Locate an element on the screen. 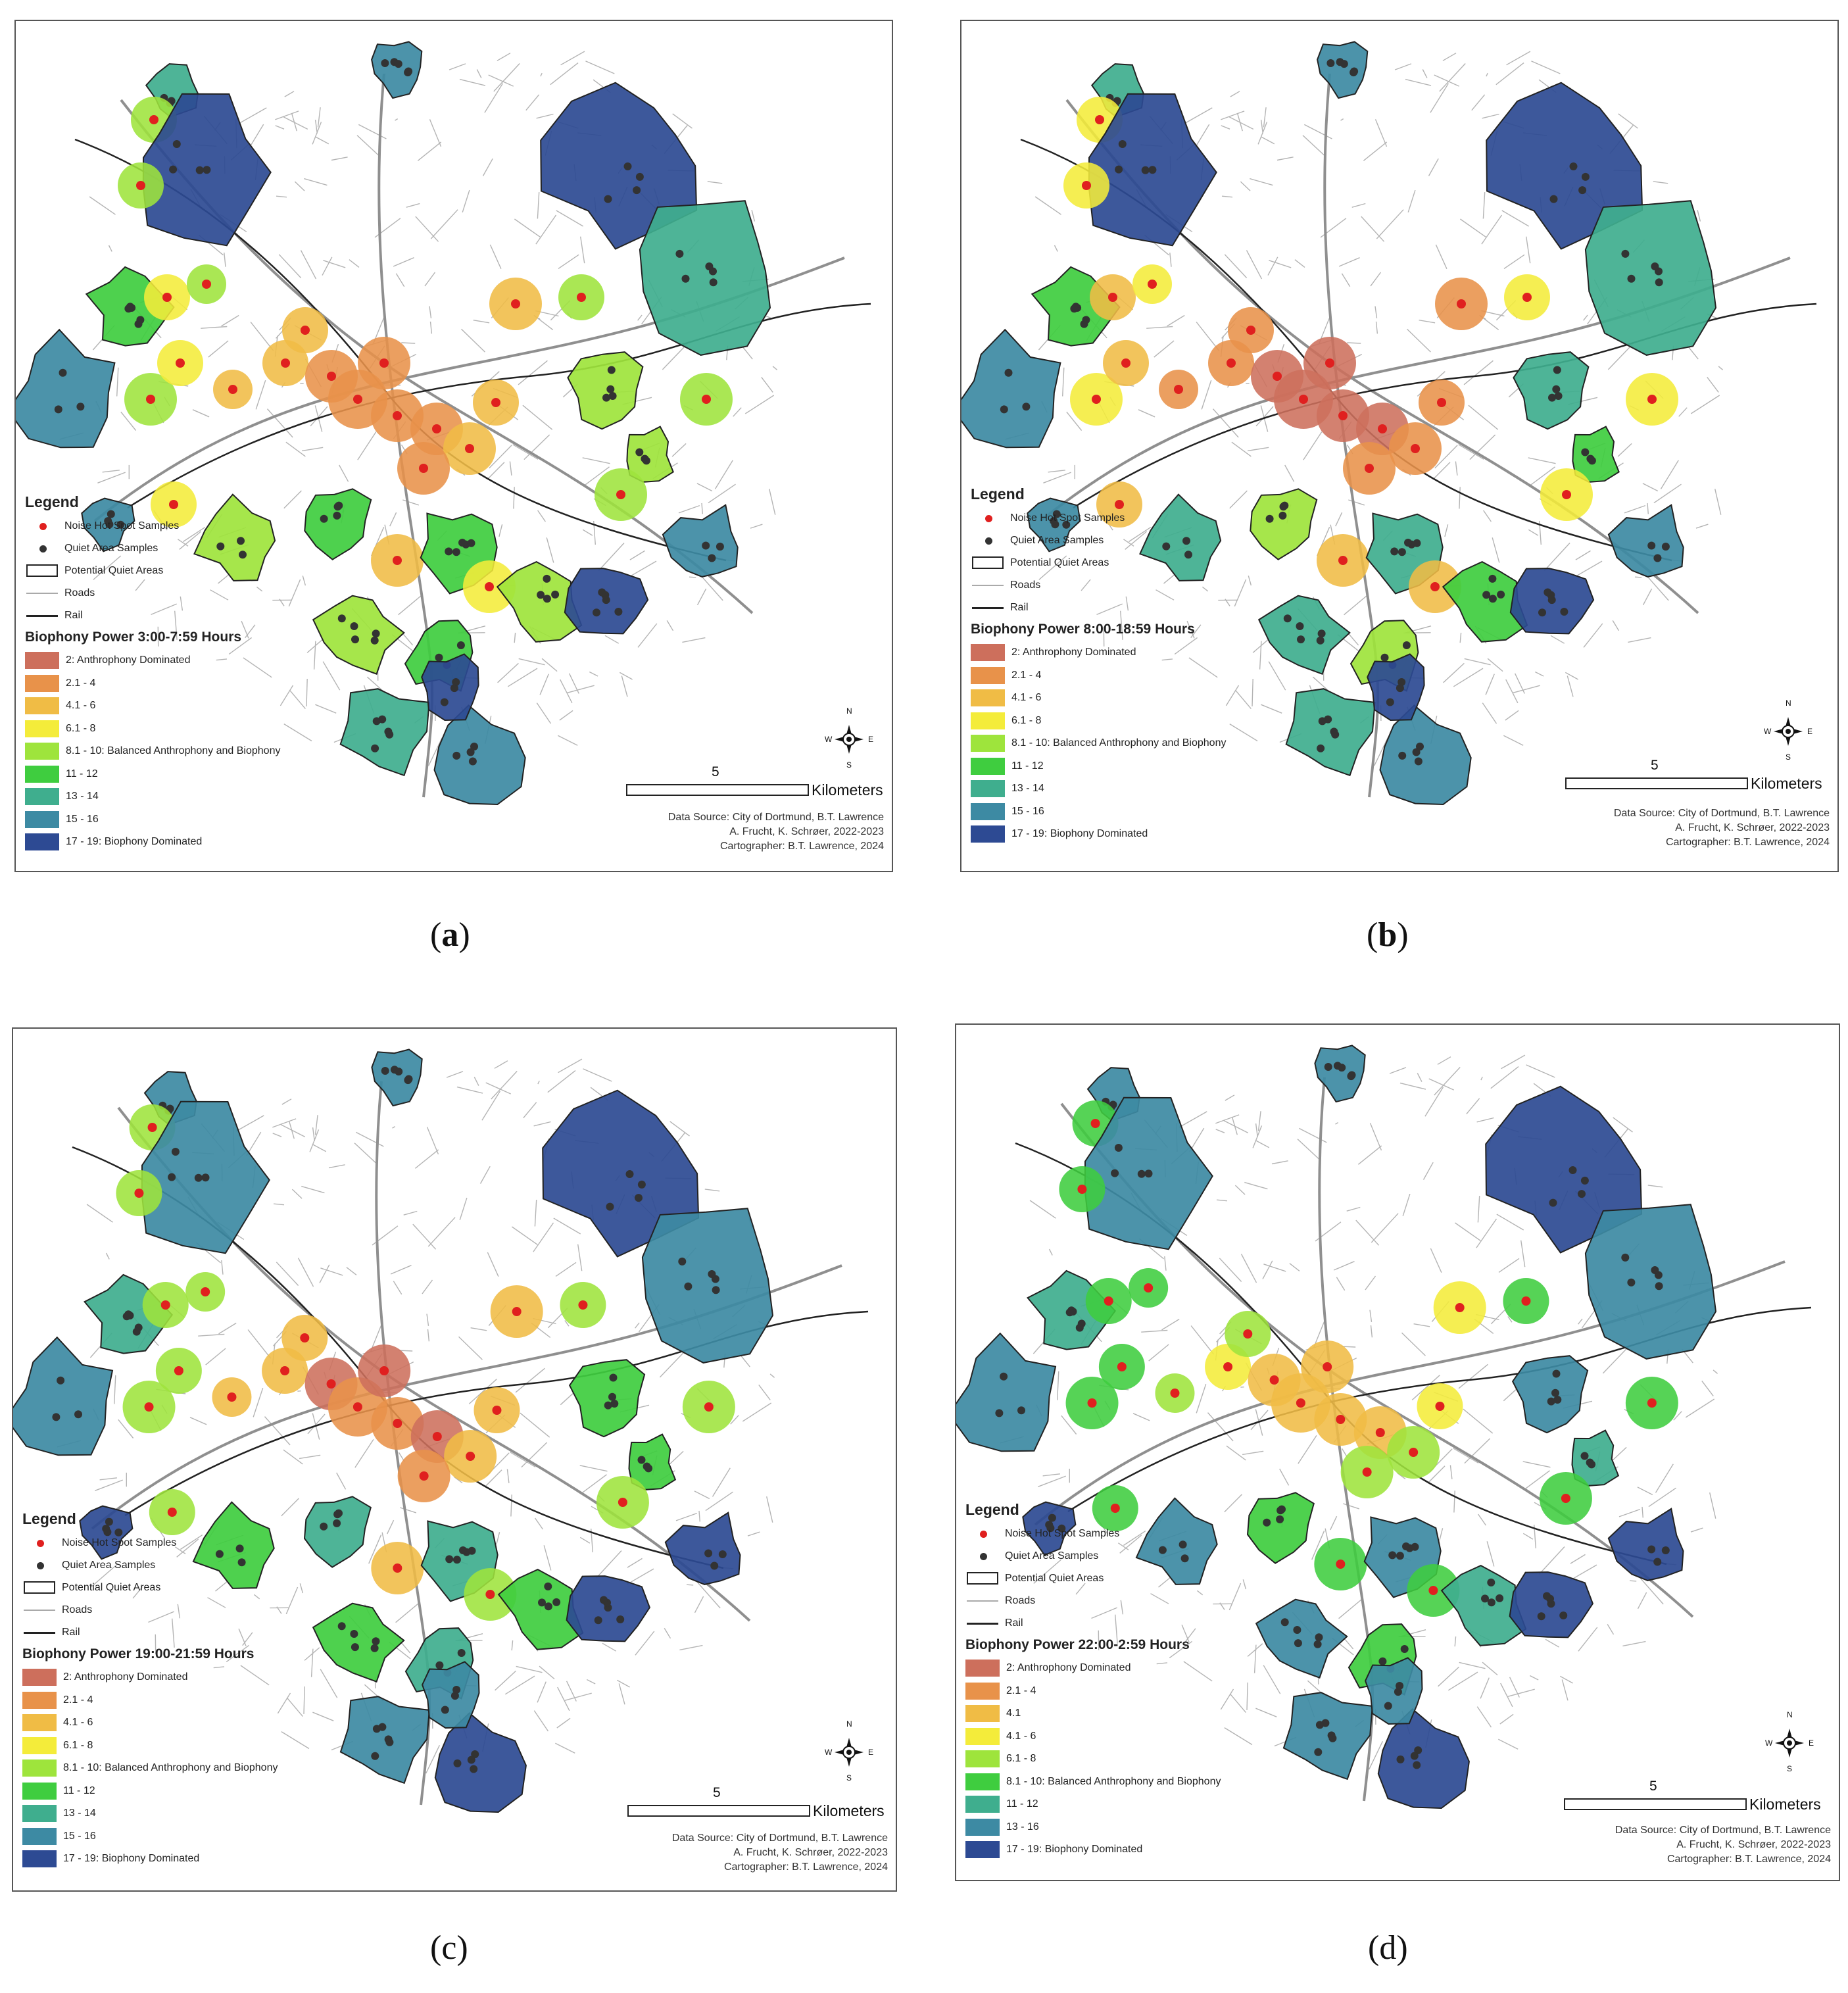 The height and width of the screenshot is (1993, 1848). caption-c: (c) is located at coordinates (449, 1948).